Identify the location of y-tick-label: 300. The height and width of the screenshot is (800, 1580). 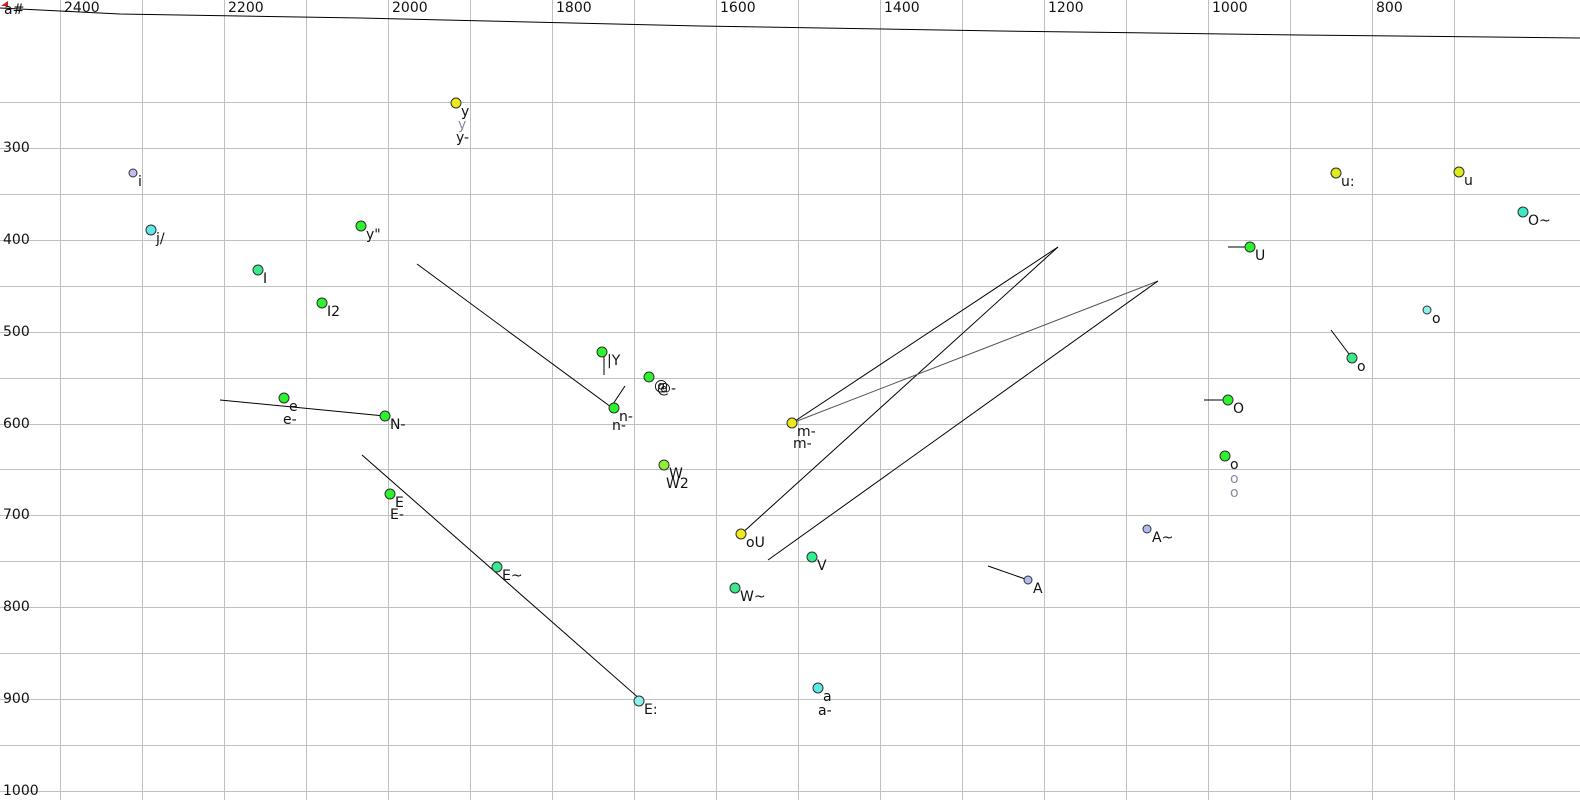
(16, 148).